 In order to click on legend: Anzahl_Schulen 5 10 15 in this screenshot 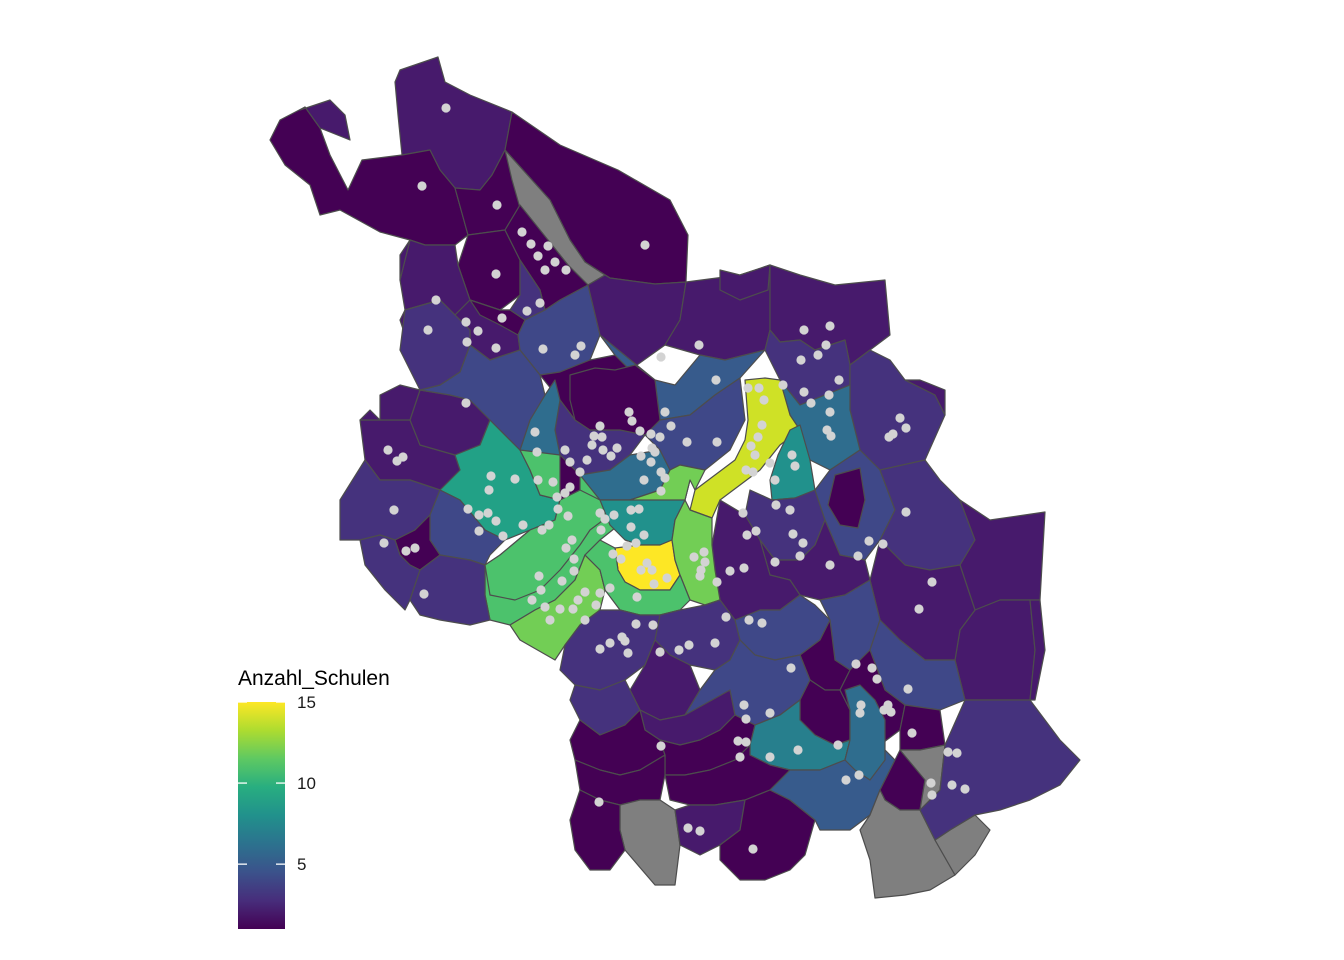, I will do `click(314, 798)`.